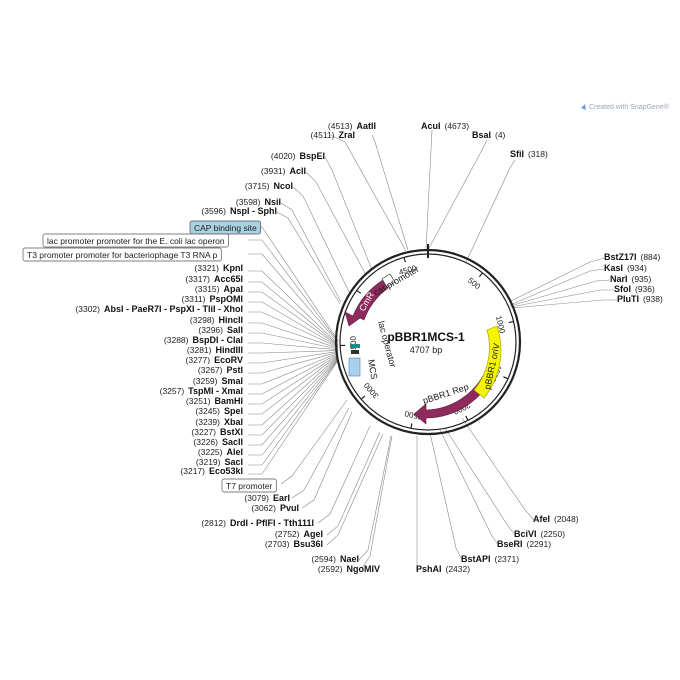 This screenshot has width=680, height=680. Describe the element at coordinates (216, 320) in the screenshot. I see `restriction-site: HincII(3298)` at that location.